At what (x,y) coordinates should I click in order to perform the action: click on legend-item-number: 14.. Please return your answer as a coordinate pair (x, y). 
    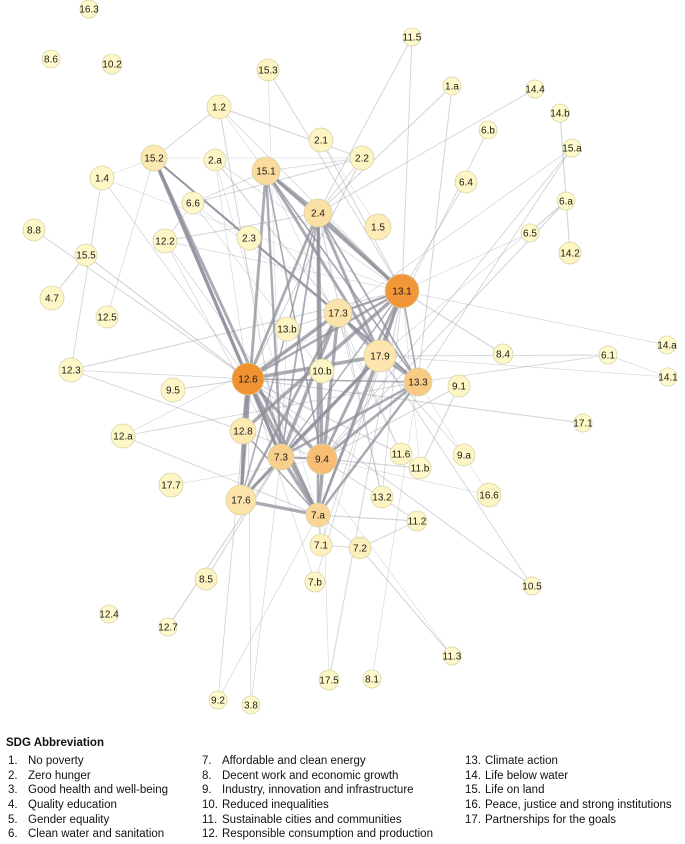
    Looking at the image, I should click on (473, 775).